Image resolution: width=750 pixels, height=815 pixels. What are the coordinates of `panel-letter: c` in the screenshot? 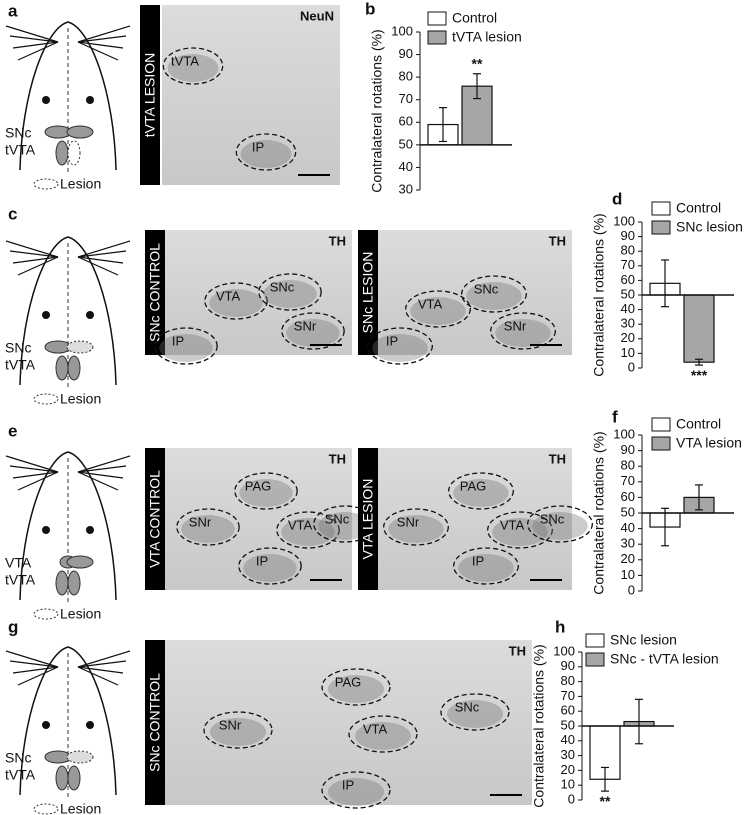 It's located at (12, 213).